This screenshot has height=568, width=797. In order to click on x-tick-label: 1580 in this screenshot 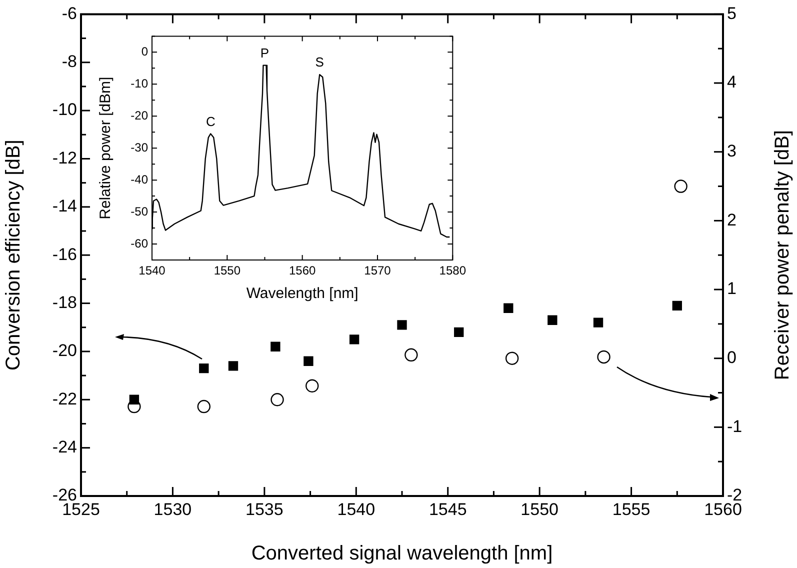, I will do `click(452, 271)`.